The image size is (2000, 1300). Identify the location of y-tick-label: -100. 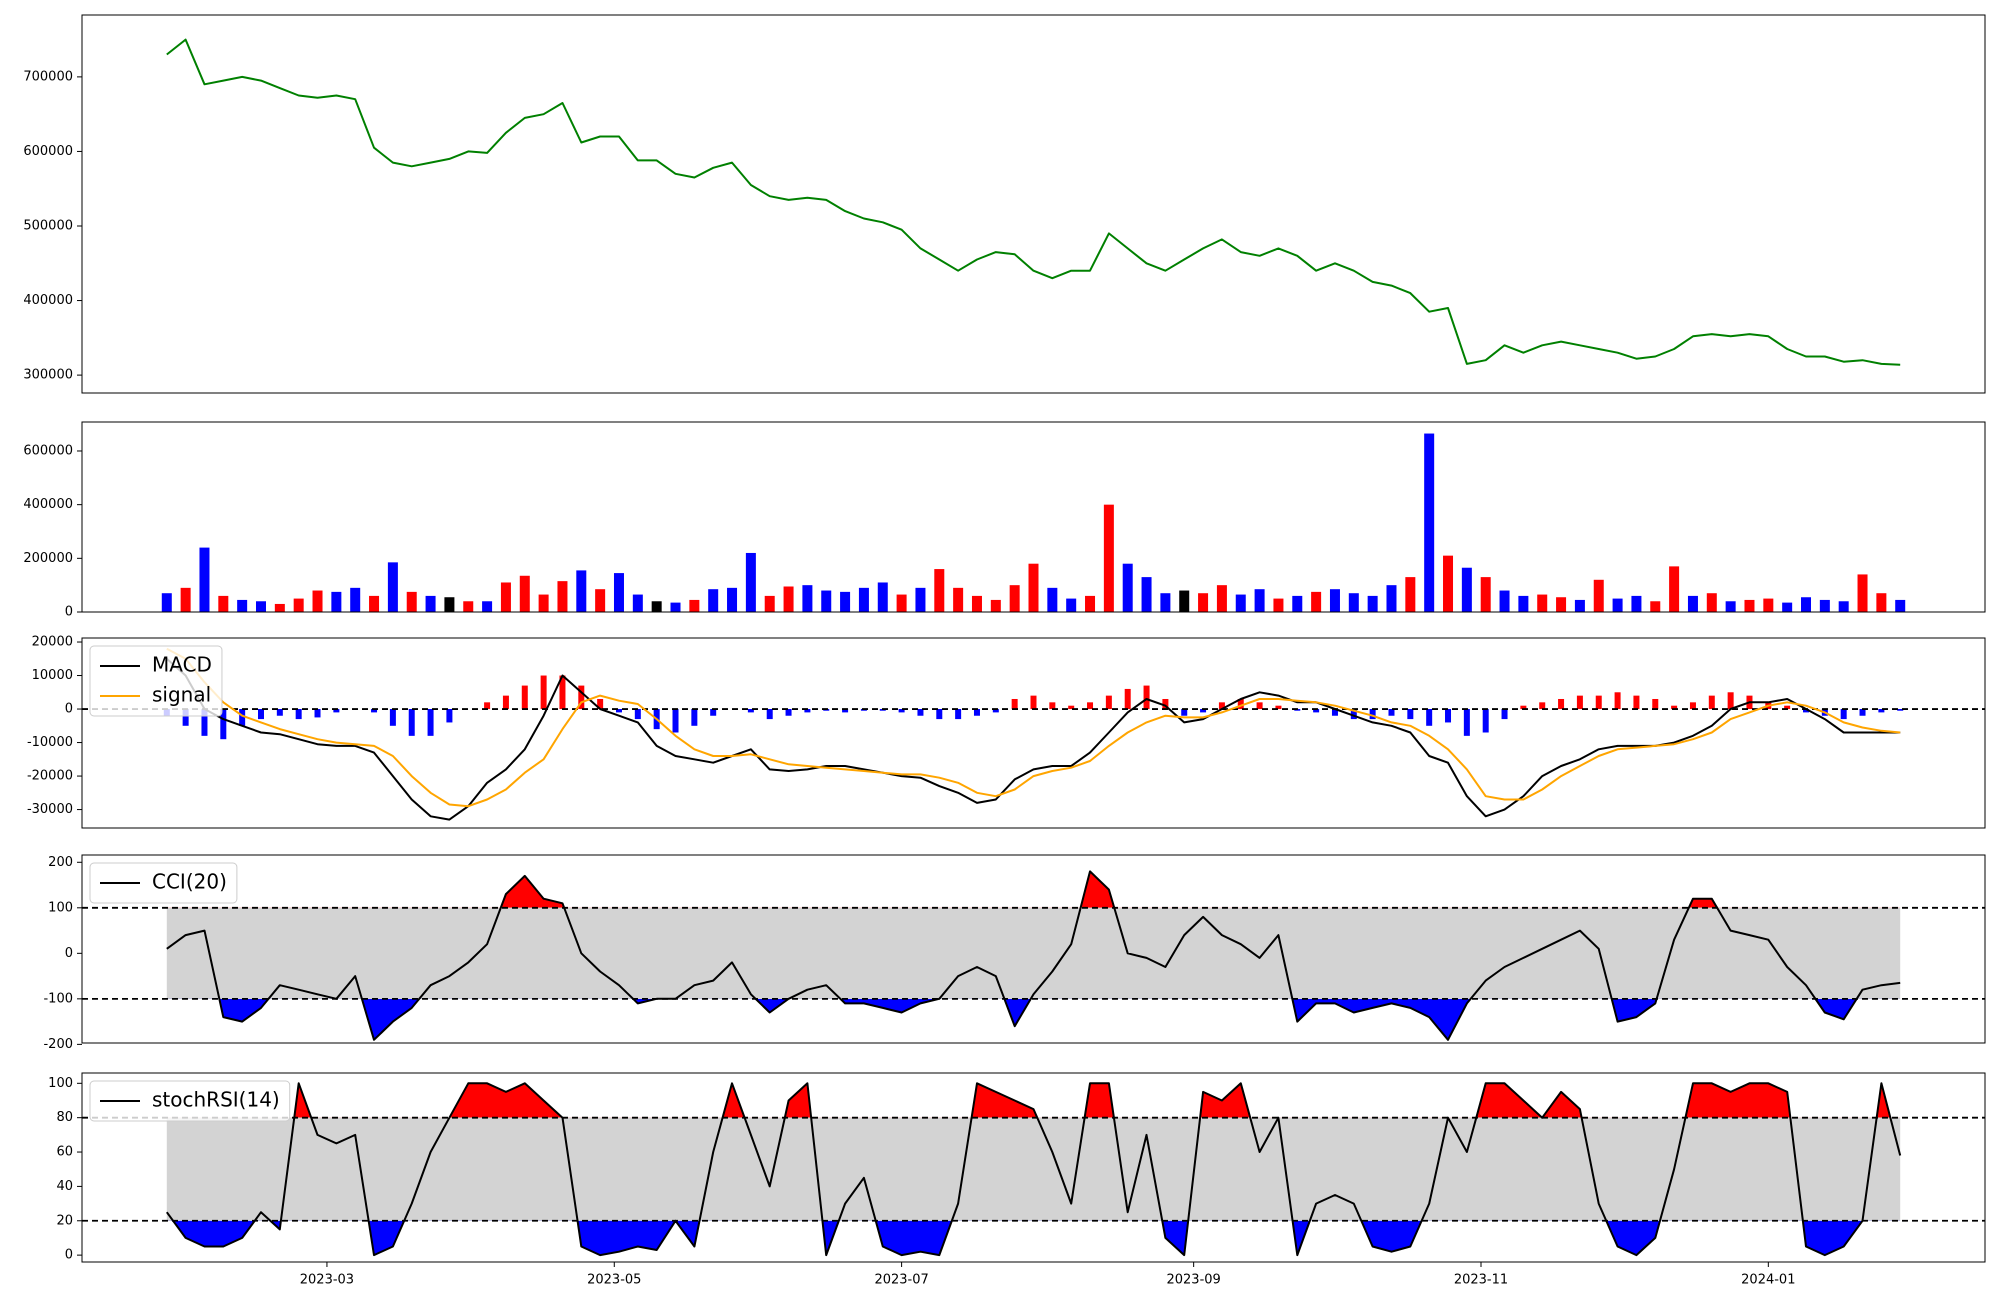
(58, 998).